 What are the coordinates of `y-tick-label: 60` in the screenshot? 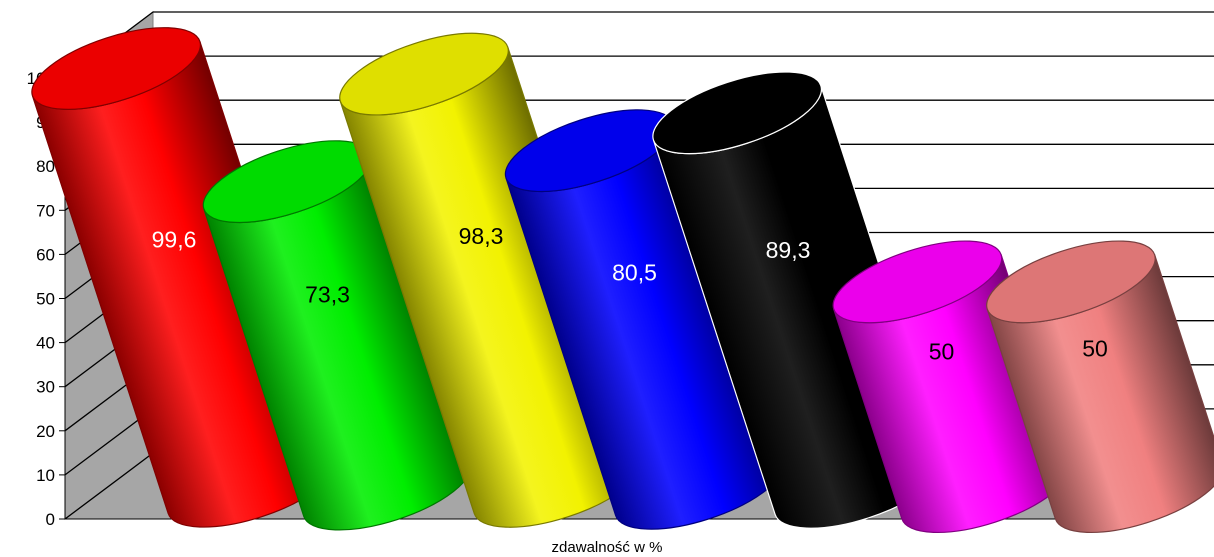 It's located at (45, 254).